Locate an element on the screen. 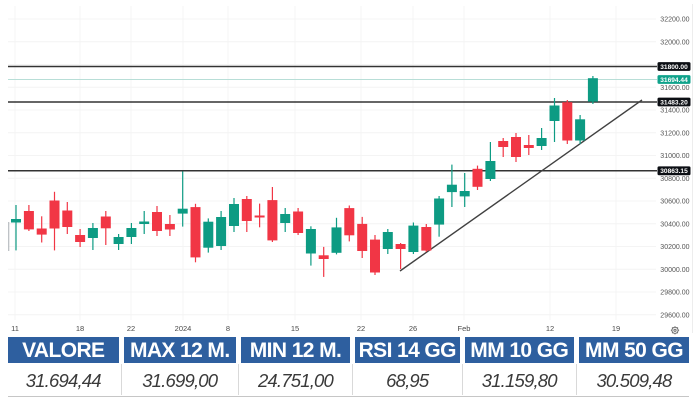 This screenshot has width=700, height=400. svg-text: 30800.00 is located at coordinates (674, 179).